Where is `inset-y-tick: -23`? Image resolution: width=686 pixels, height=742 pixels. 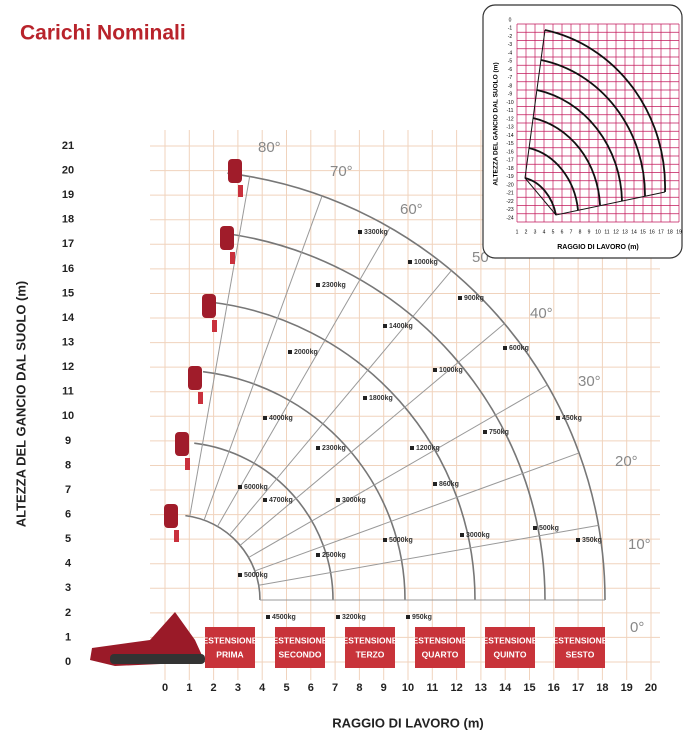
inset-y-tick: -23 is located at coordinates (509, 210).